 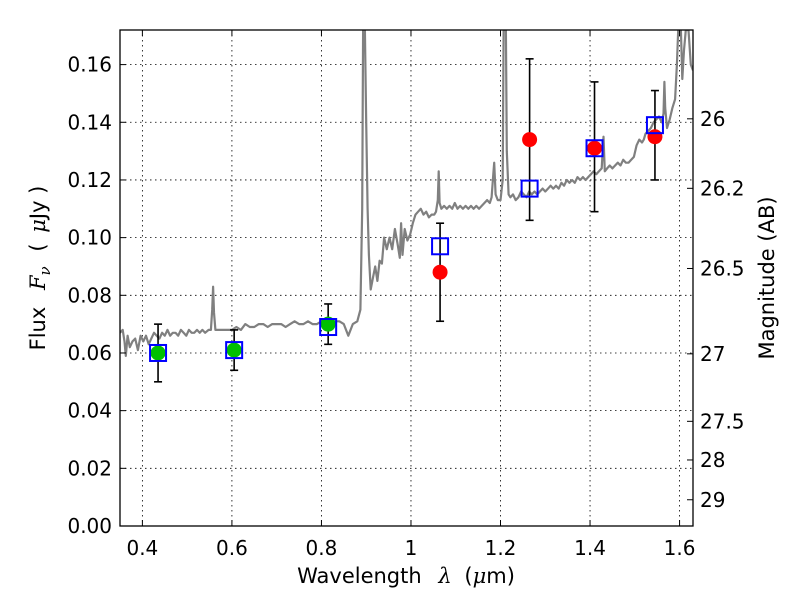 I want to click on y-axis-label: Flux Fν ( μJy ), so click(x=40, y=268).